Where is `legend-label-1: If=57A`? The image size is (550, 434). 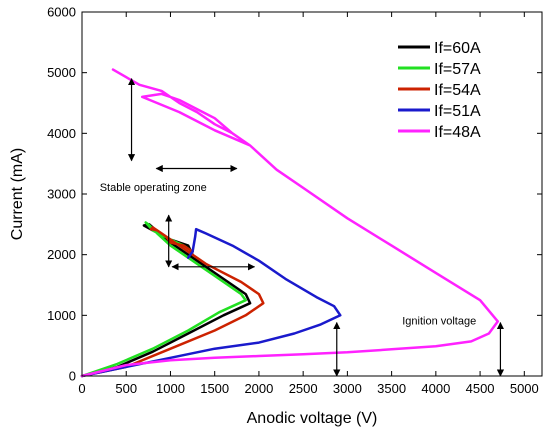
legend-label-1: If=57A is located at coordinates (457, 69).